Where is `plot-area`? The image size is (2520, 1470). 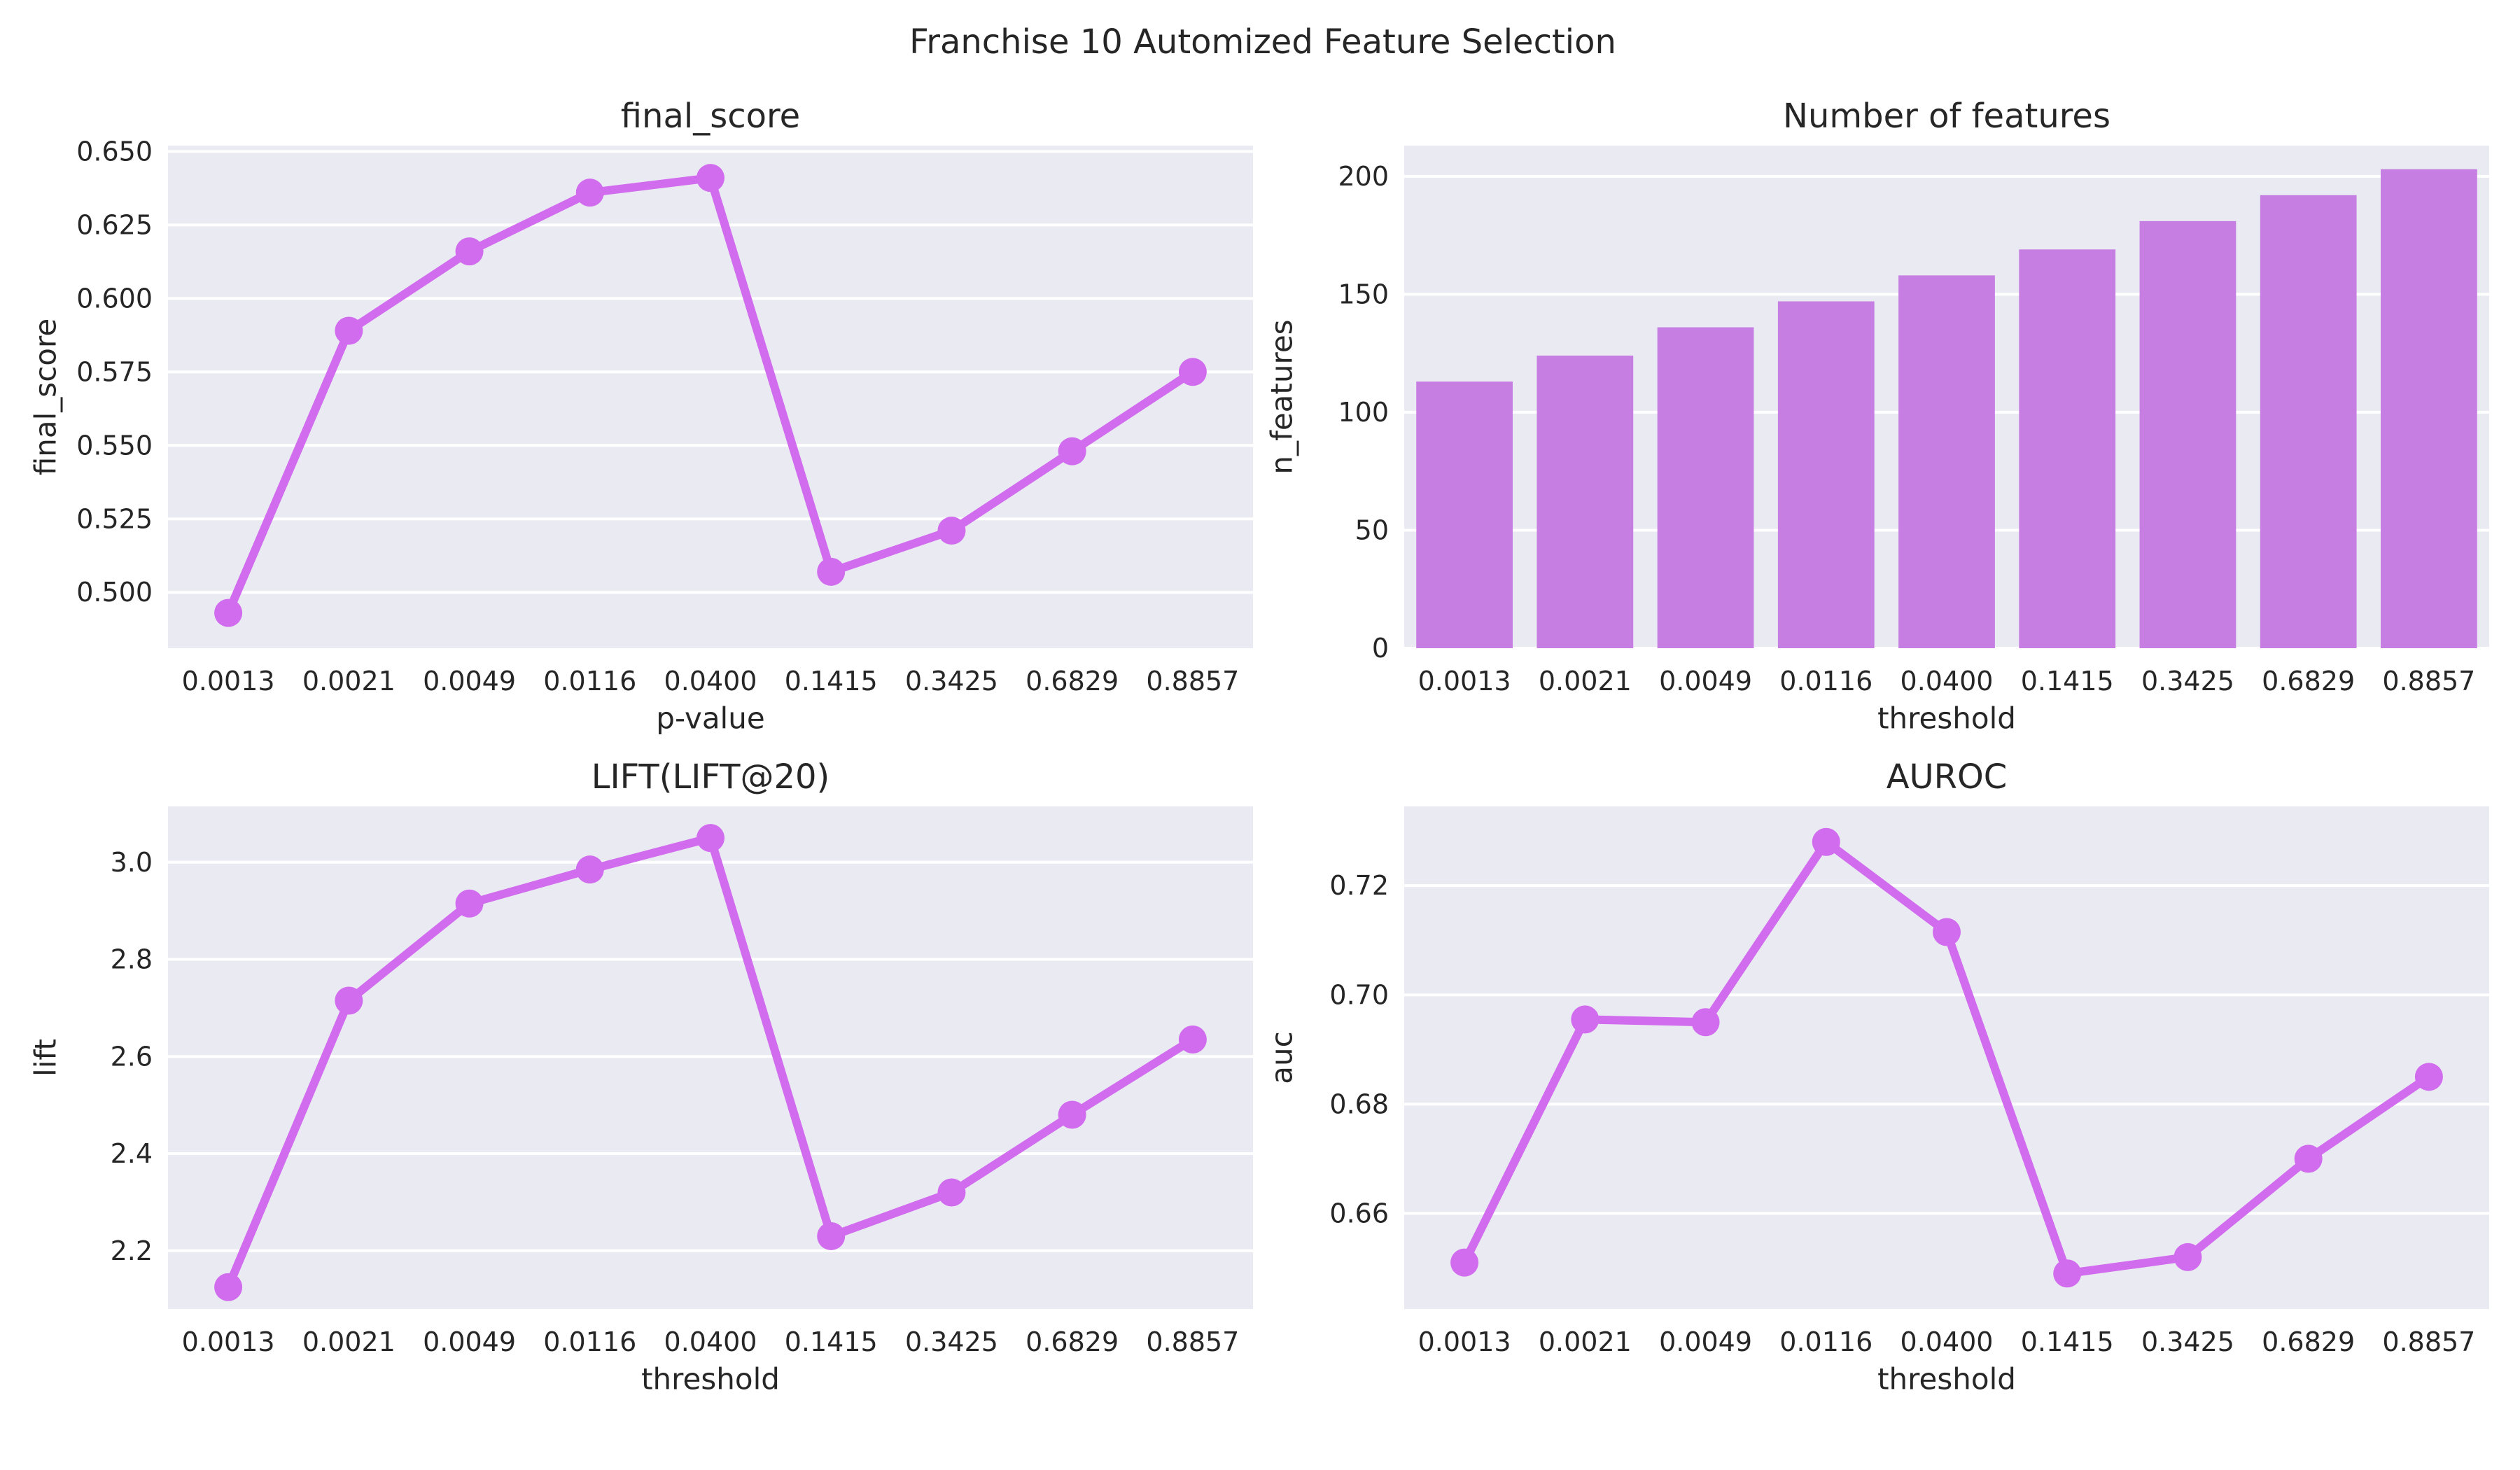
plot-area is located at coordinates (1946, 1057).